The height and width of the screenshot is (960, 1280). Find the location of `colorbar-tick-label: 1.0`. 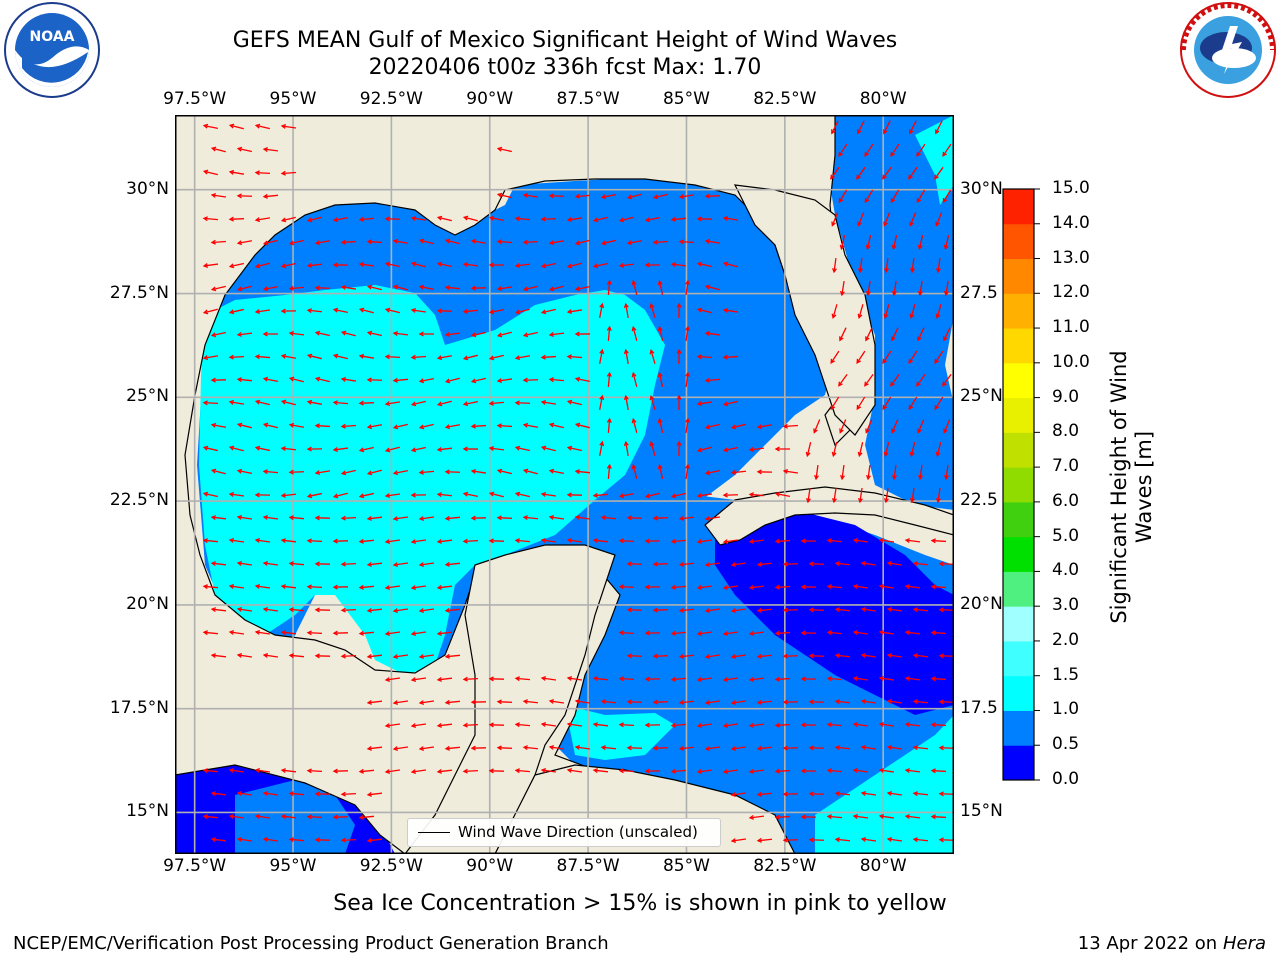

colorbar-tick-label: 1.0 is located at coordinates (1066, 709).